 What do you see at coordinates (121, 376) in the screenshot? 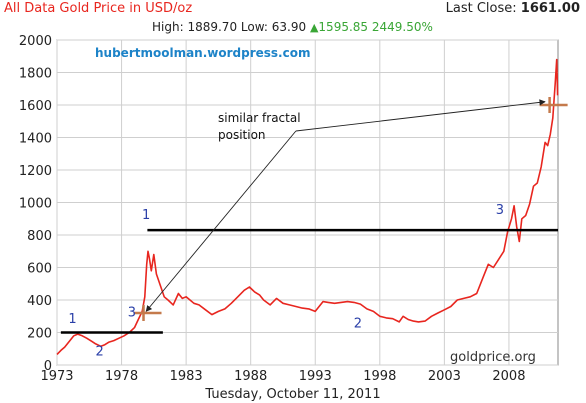
I see `x-tick-label: 1978` at bounding box center [121, 376].